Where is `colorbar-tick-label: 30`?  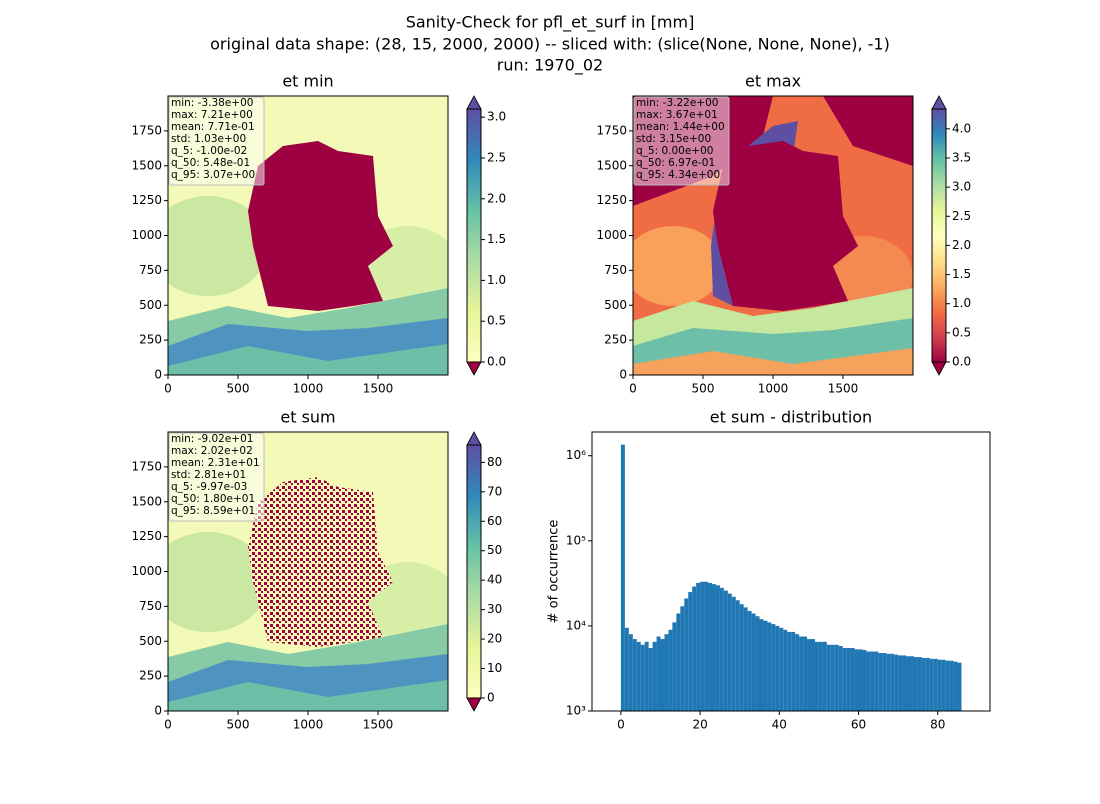
colorbar-tick-label: 30 is located at coordinates (494, 609).